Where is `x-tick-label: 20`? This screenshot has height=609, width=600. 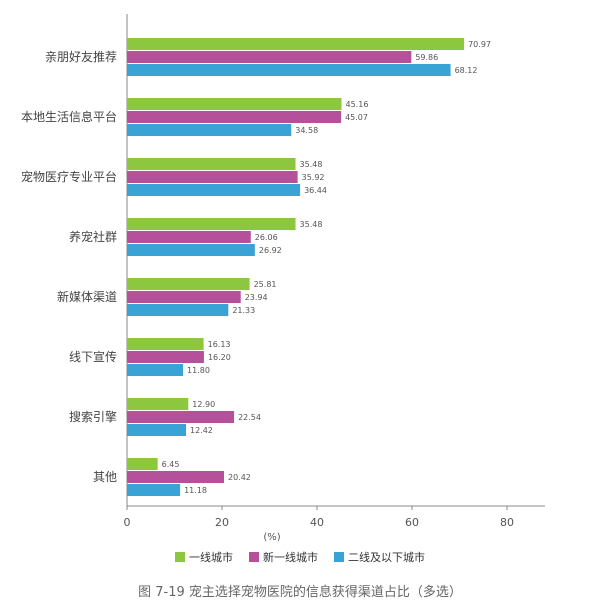
x-tick-label: 20 is located at coordinates (222, 522).